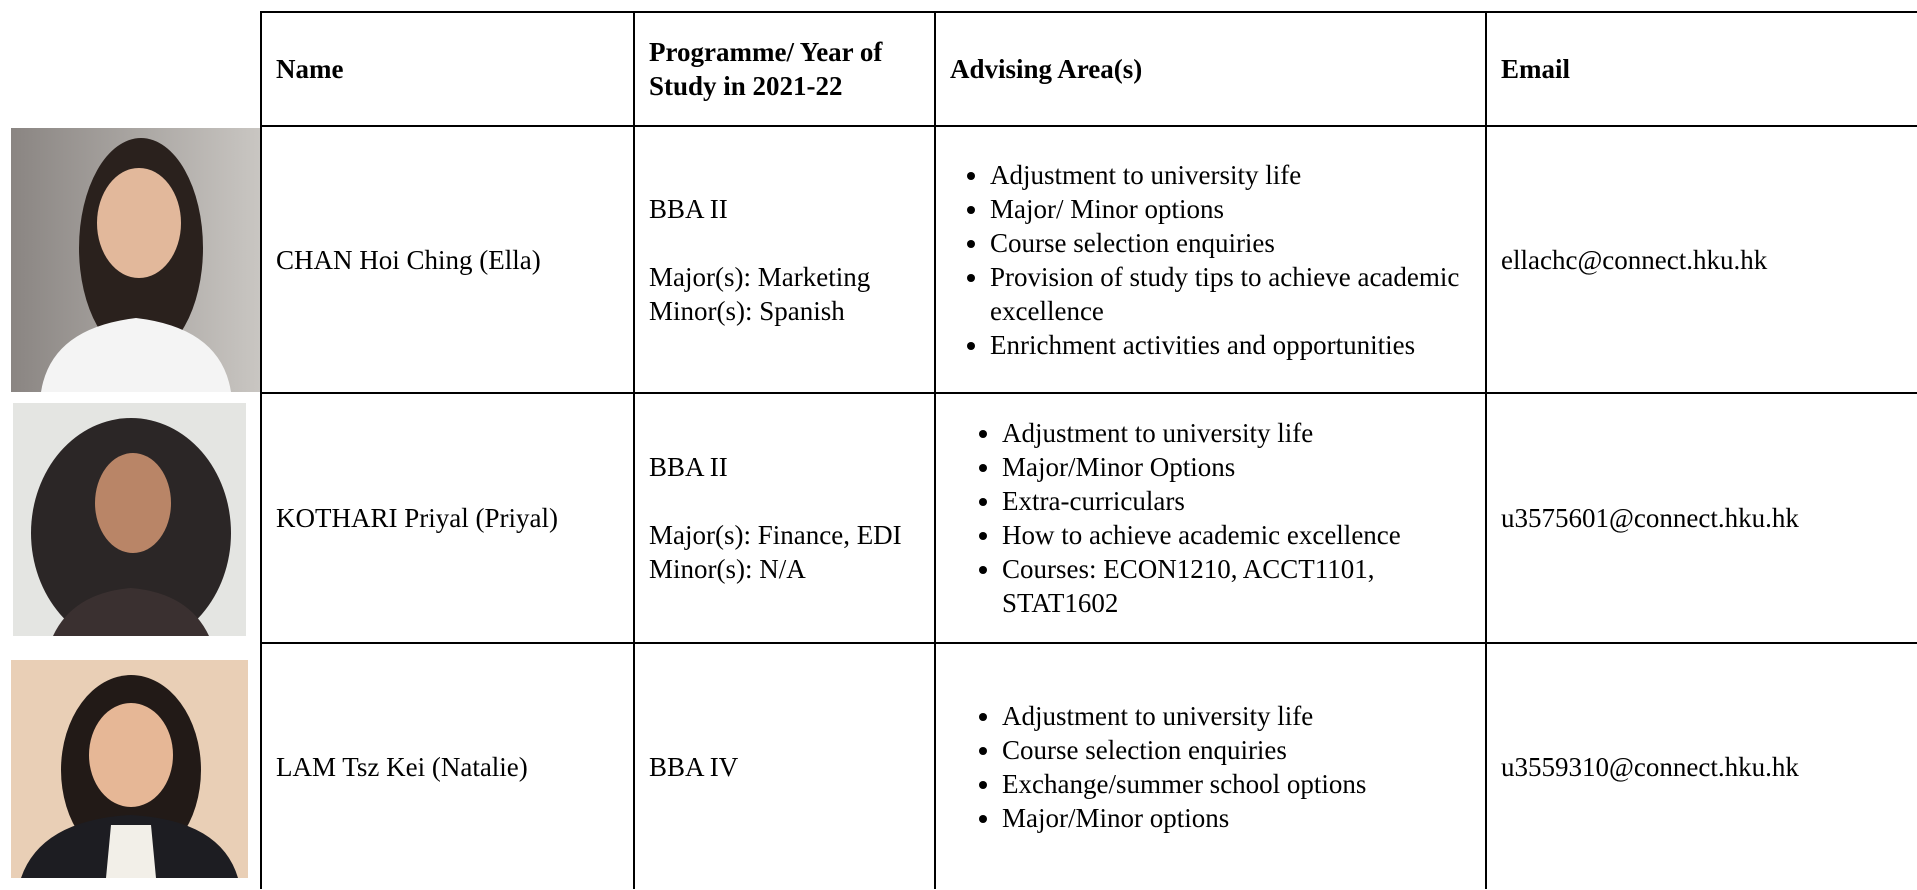  What do you see at coordinates (1236, 501) in the screenshot?
I see `advising-item: Extra-curriculars` at bounding box center [1236, 501].